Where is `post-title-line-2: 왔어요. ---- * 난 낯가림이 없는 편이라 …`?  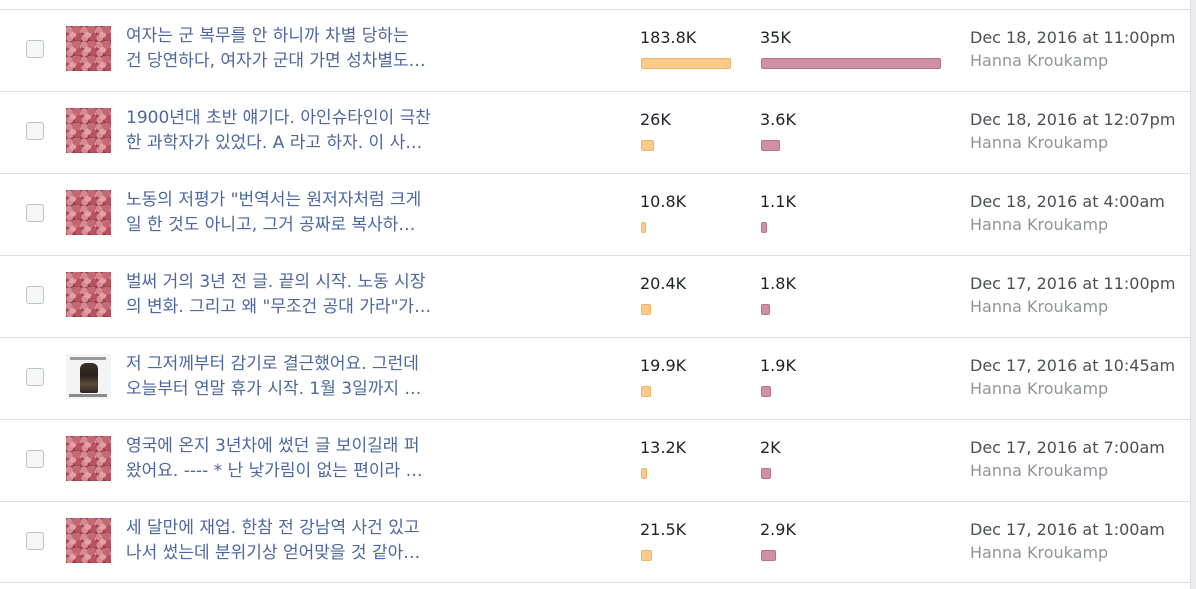
post-title-line-2: 왔어요. ---- * 난 낯가림이 없는 편이라 … is located at coordinates (274, 471).